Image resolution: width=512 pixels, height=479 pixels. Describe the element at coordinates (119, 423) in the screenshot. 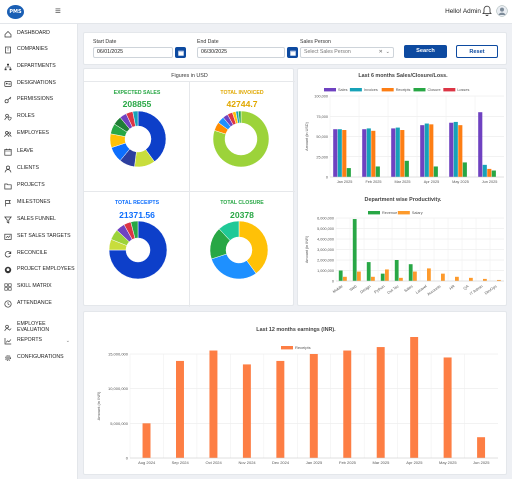

I see `y-tick-label: 5,000,000` at that location.